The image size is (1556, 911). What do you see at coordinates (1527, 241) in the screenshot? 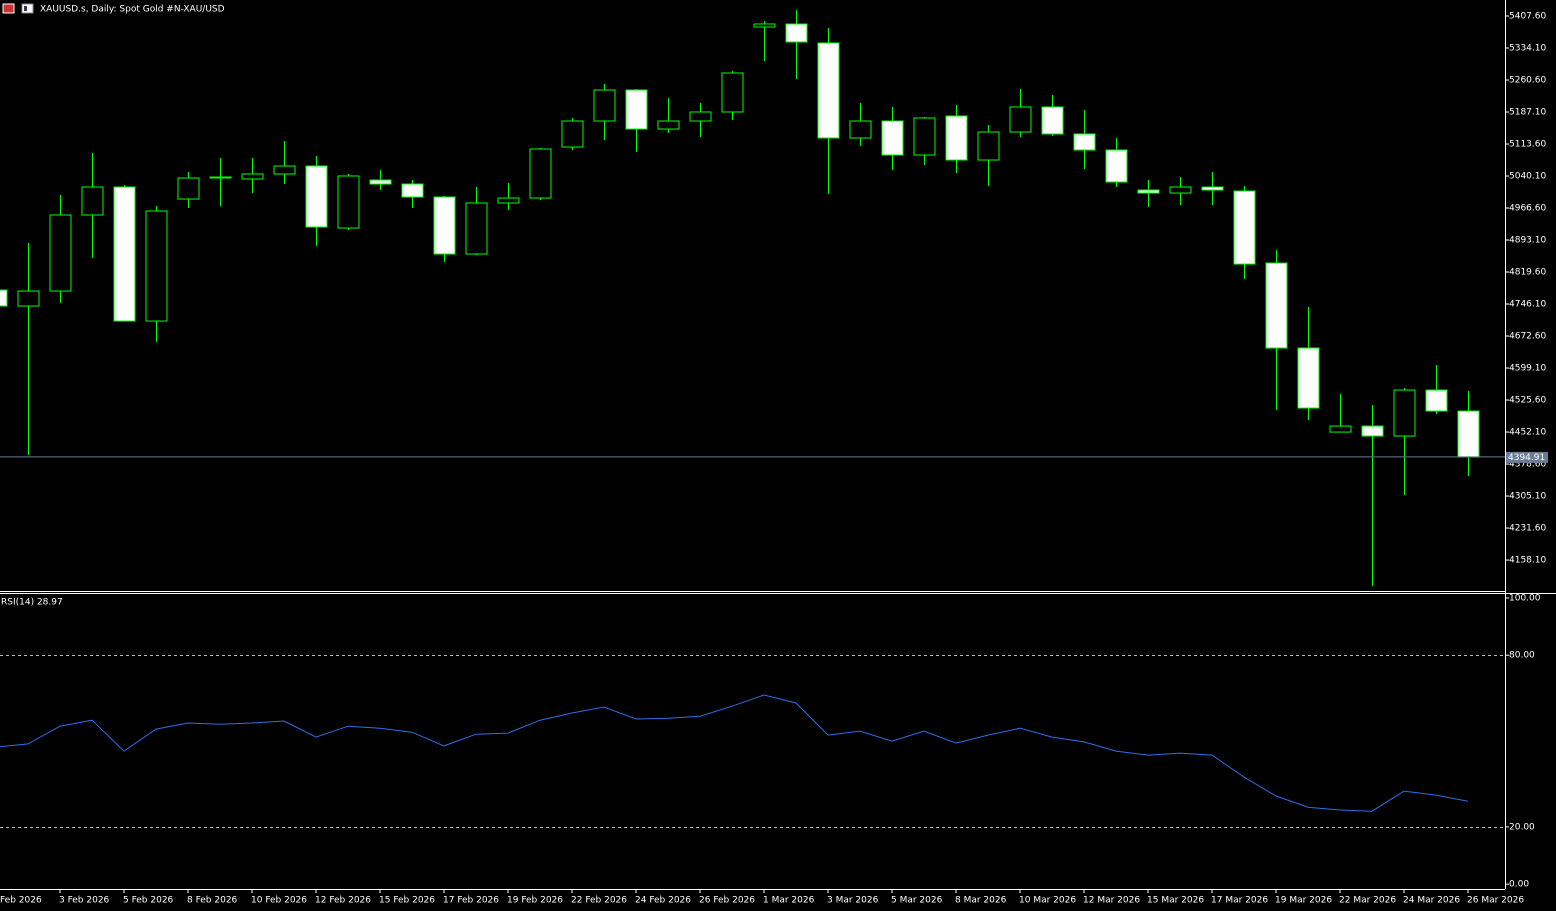
I see `y-tick-label: 4893.10` at bounding box center [1527, 241].